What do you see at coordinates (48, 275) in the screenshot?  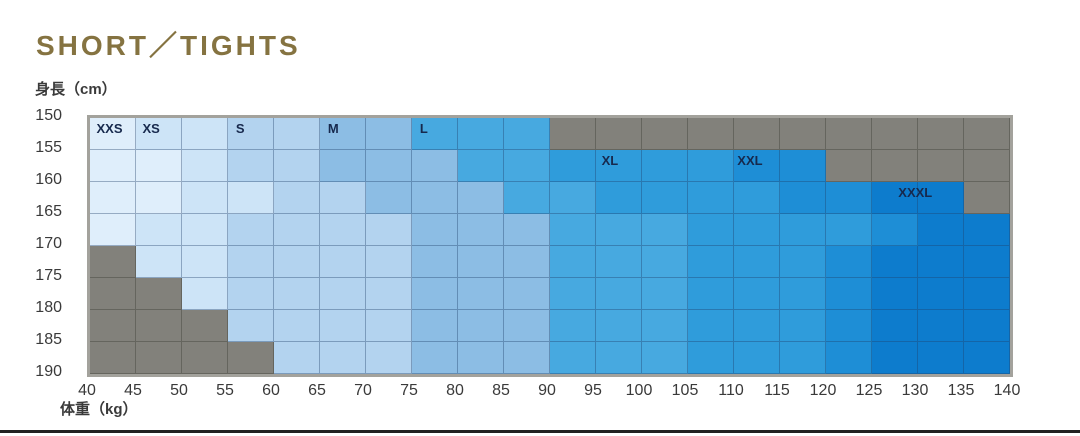 I see `y-tick-175: 175` at bounding box center [48, 275].